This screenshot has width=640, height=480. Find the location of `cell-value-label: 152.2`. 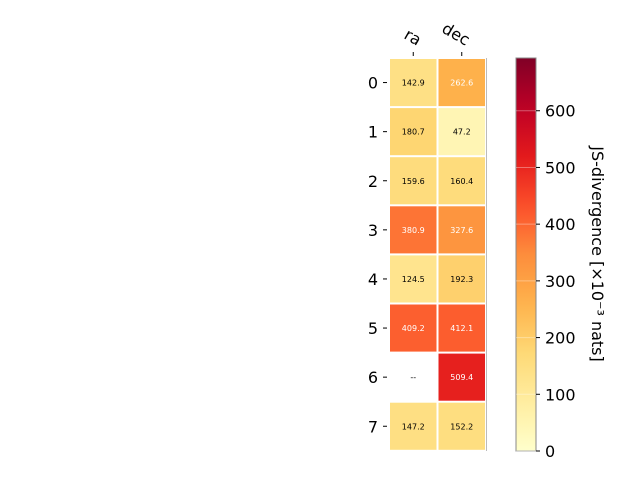

cell-value-label: 152.2 is located at coordinates (461, 426).